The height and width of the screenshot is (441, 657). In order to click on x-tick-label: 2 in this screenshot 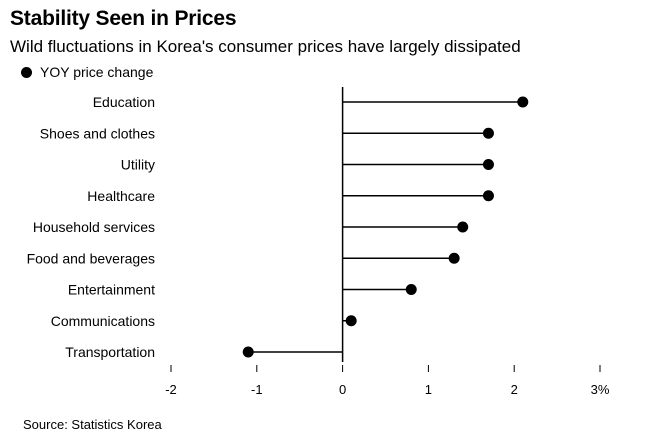, I will do `click(514, 389)`.